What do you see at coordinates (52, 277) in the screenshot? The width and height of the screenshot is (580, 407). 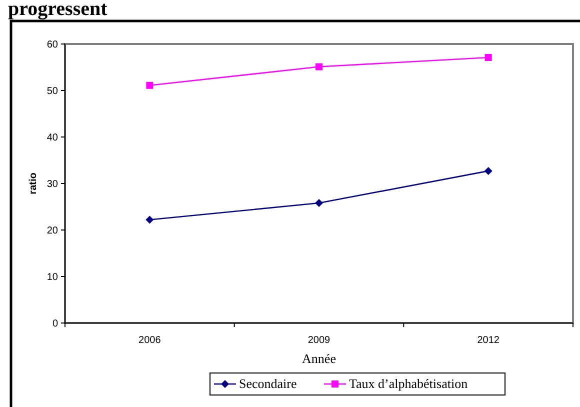 I see `y-tick-label: 10` at bounding box center [52, 277].